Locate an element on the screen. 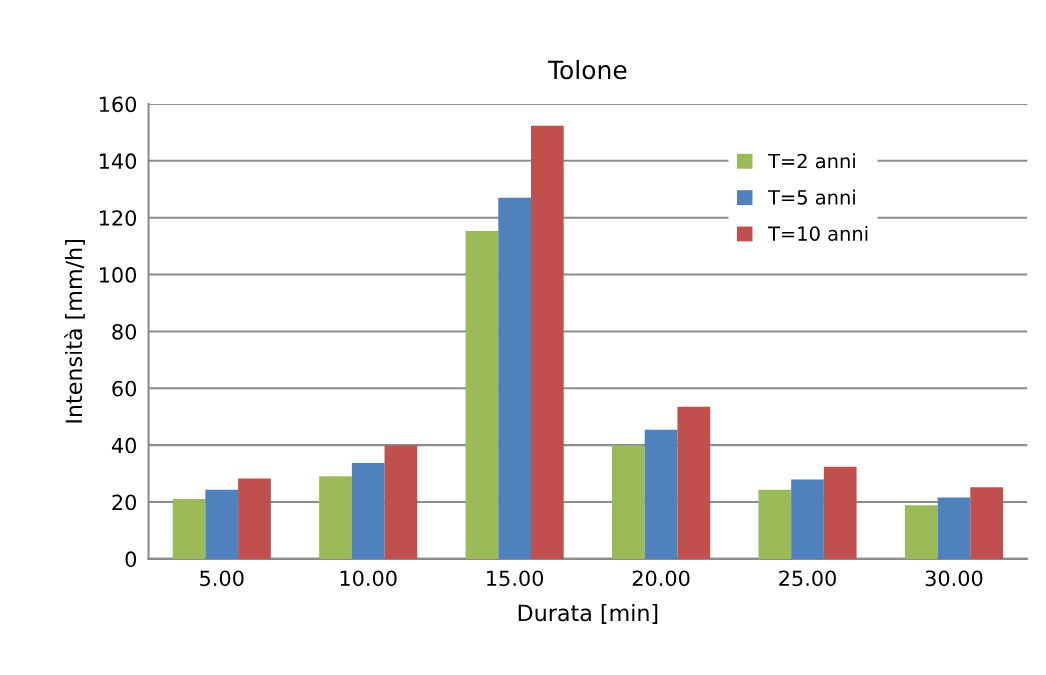  x-tick-label: 5.00 is located at coordinates (222, 578).